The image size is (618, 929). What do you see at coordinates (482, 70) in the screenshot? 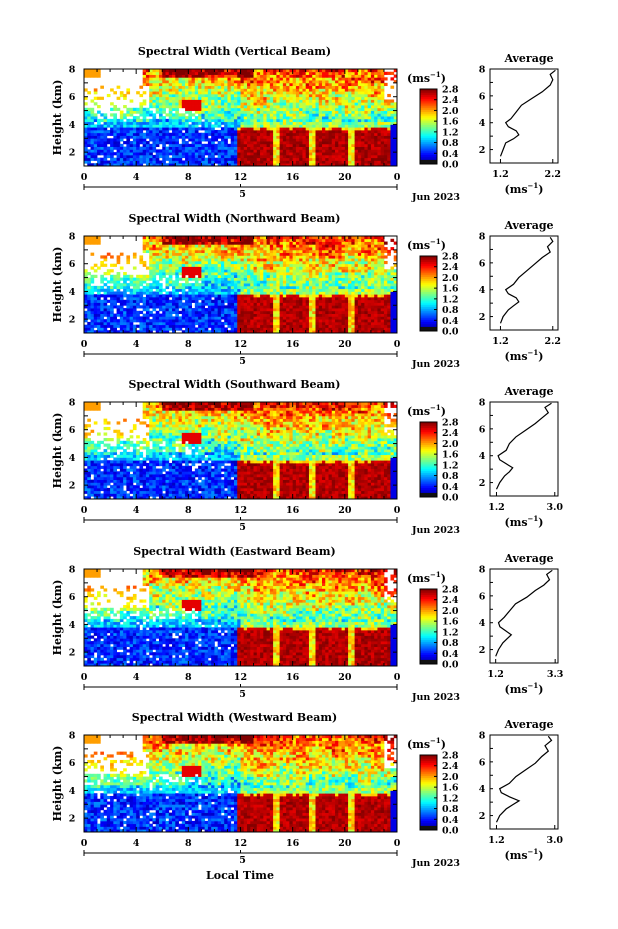
I see `average-y-tick-label: 8` at bounding box center [482, 70].